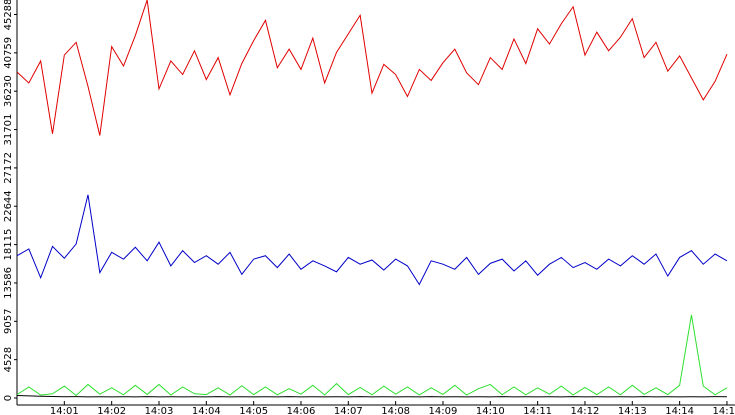 The height and width of the screenshot is (415, 735). I want to click on x-tick-label: 14:01, so click(64, 410).